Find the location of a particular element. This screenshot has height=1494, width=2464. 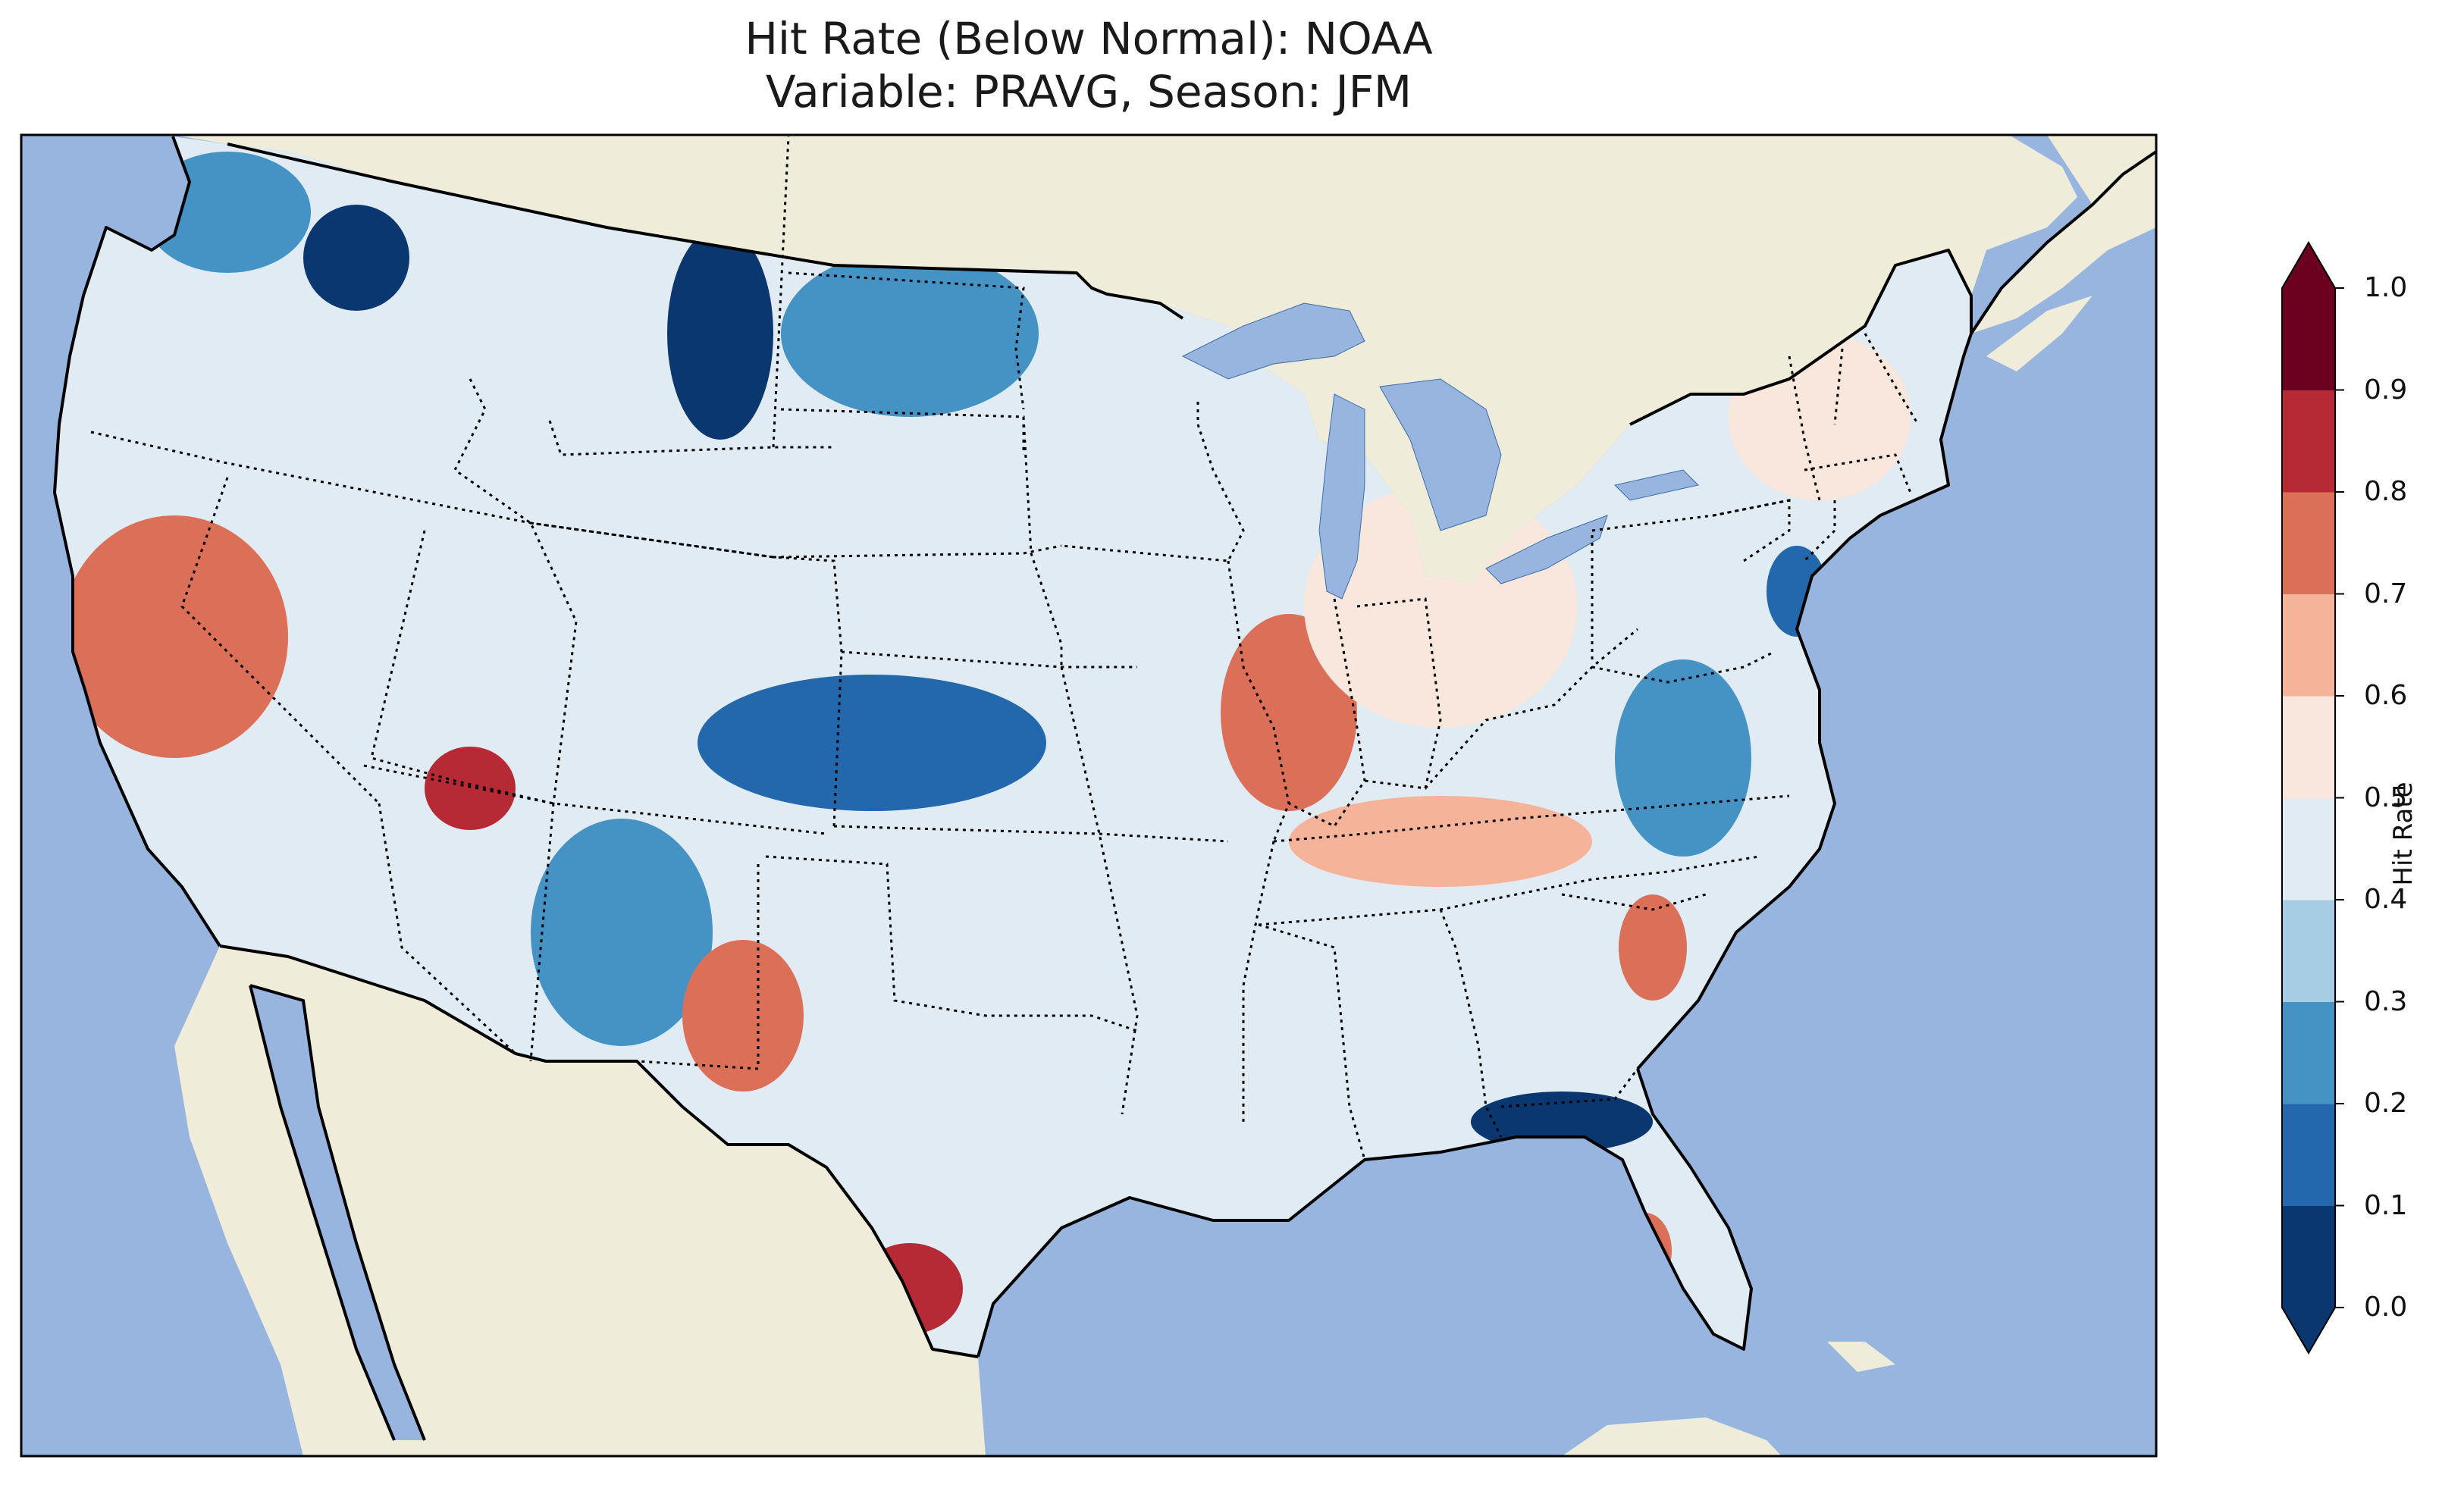

colorbar-tick-label: 1.0 is located at coordinates (2386, 287).